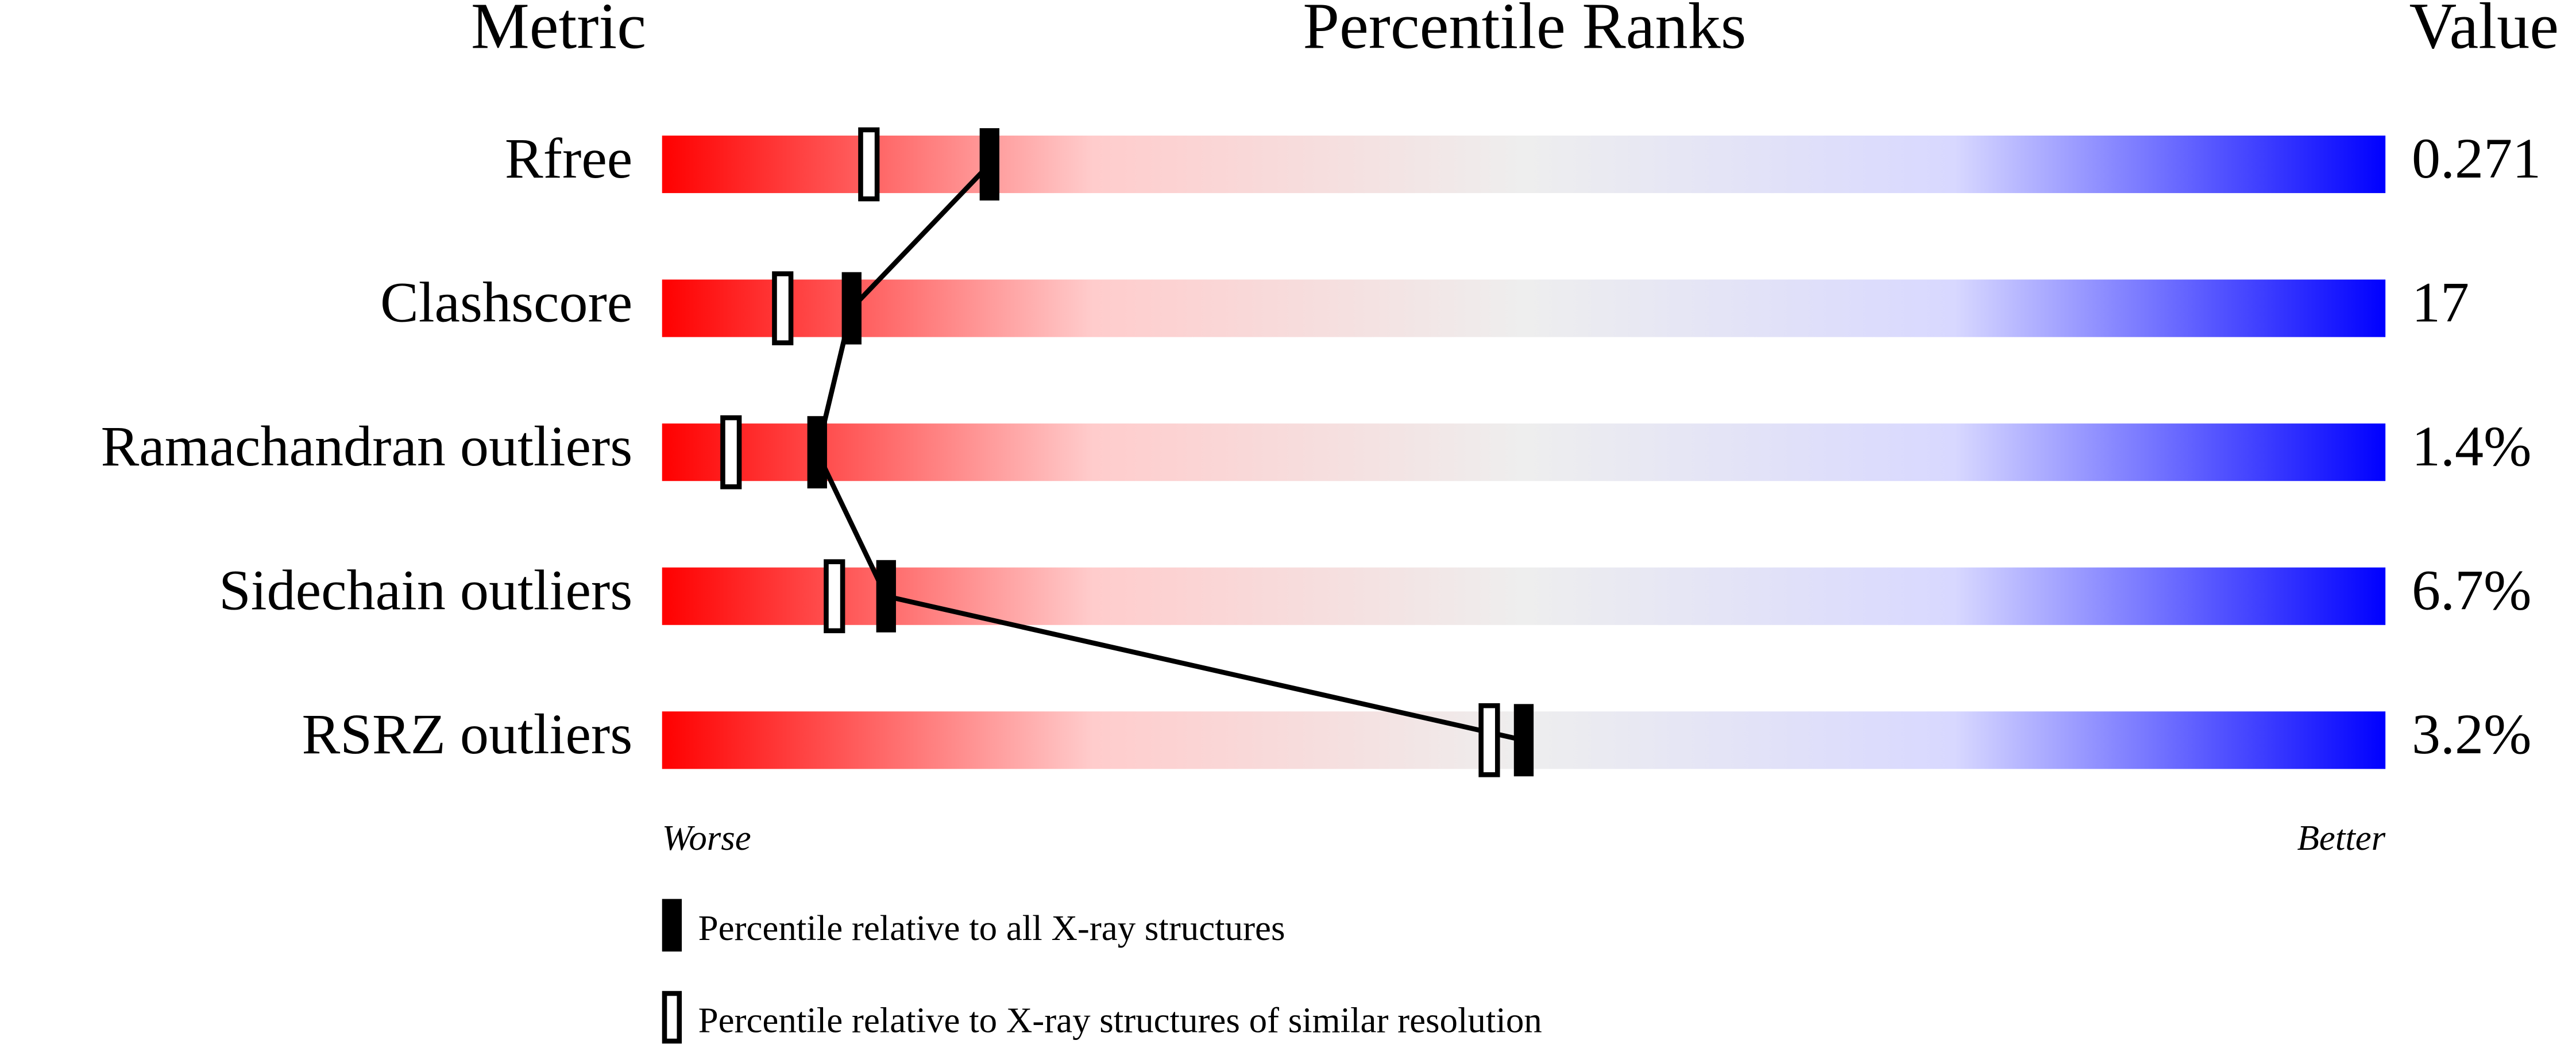 Image resolution: width=2576 pixels, height=1048 pixels. I want to click on metric-label: Clashscore, so click(506, 302).